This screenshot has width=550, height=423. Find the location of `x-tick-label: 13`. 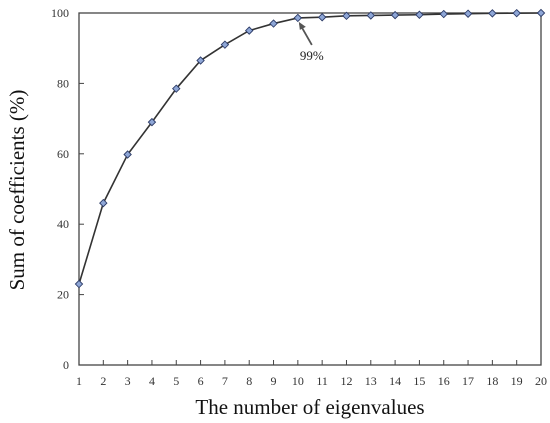

x-tick-label: 13 is located at coordinates (371, 381).